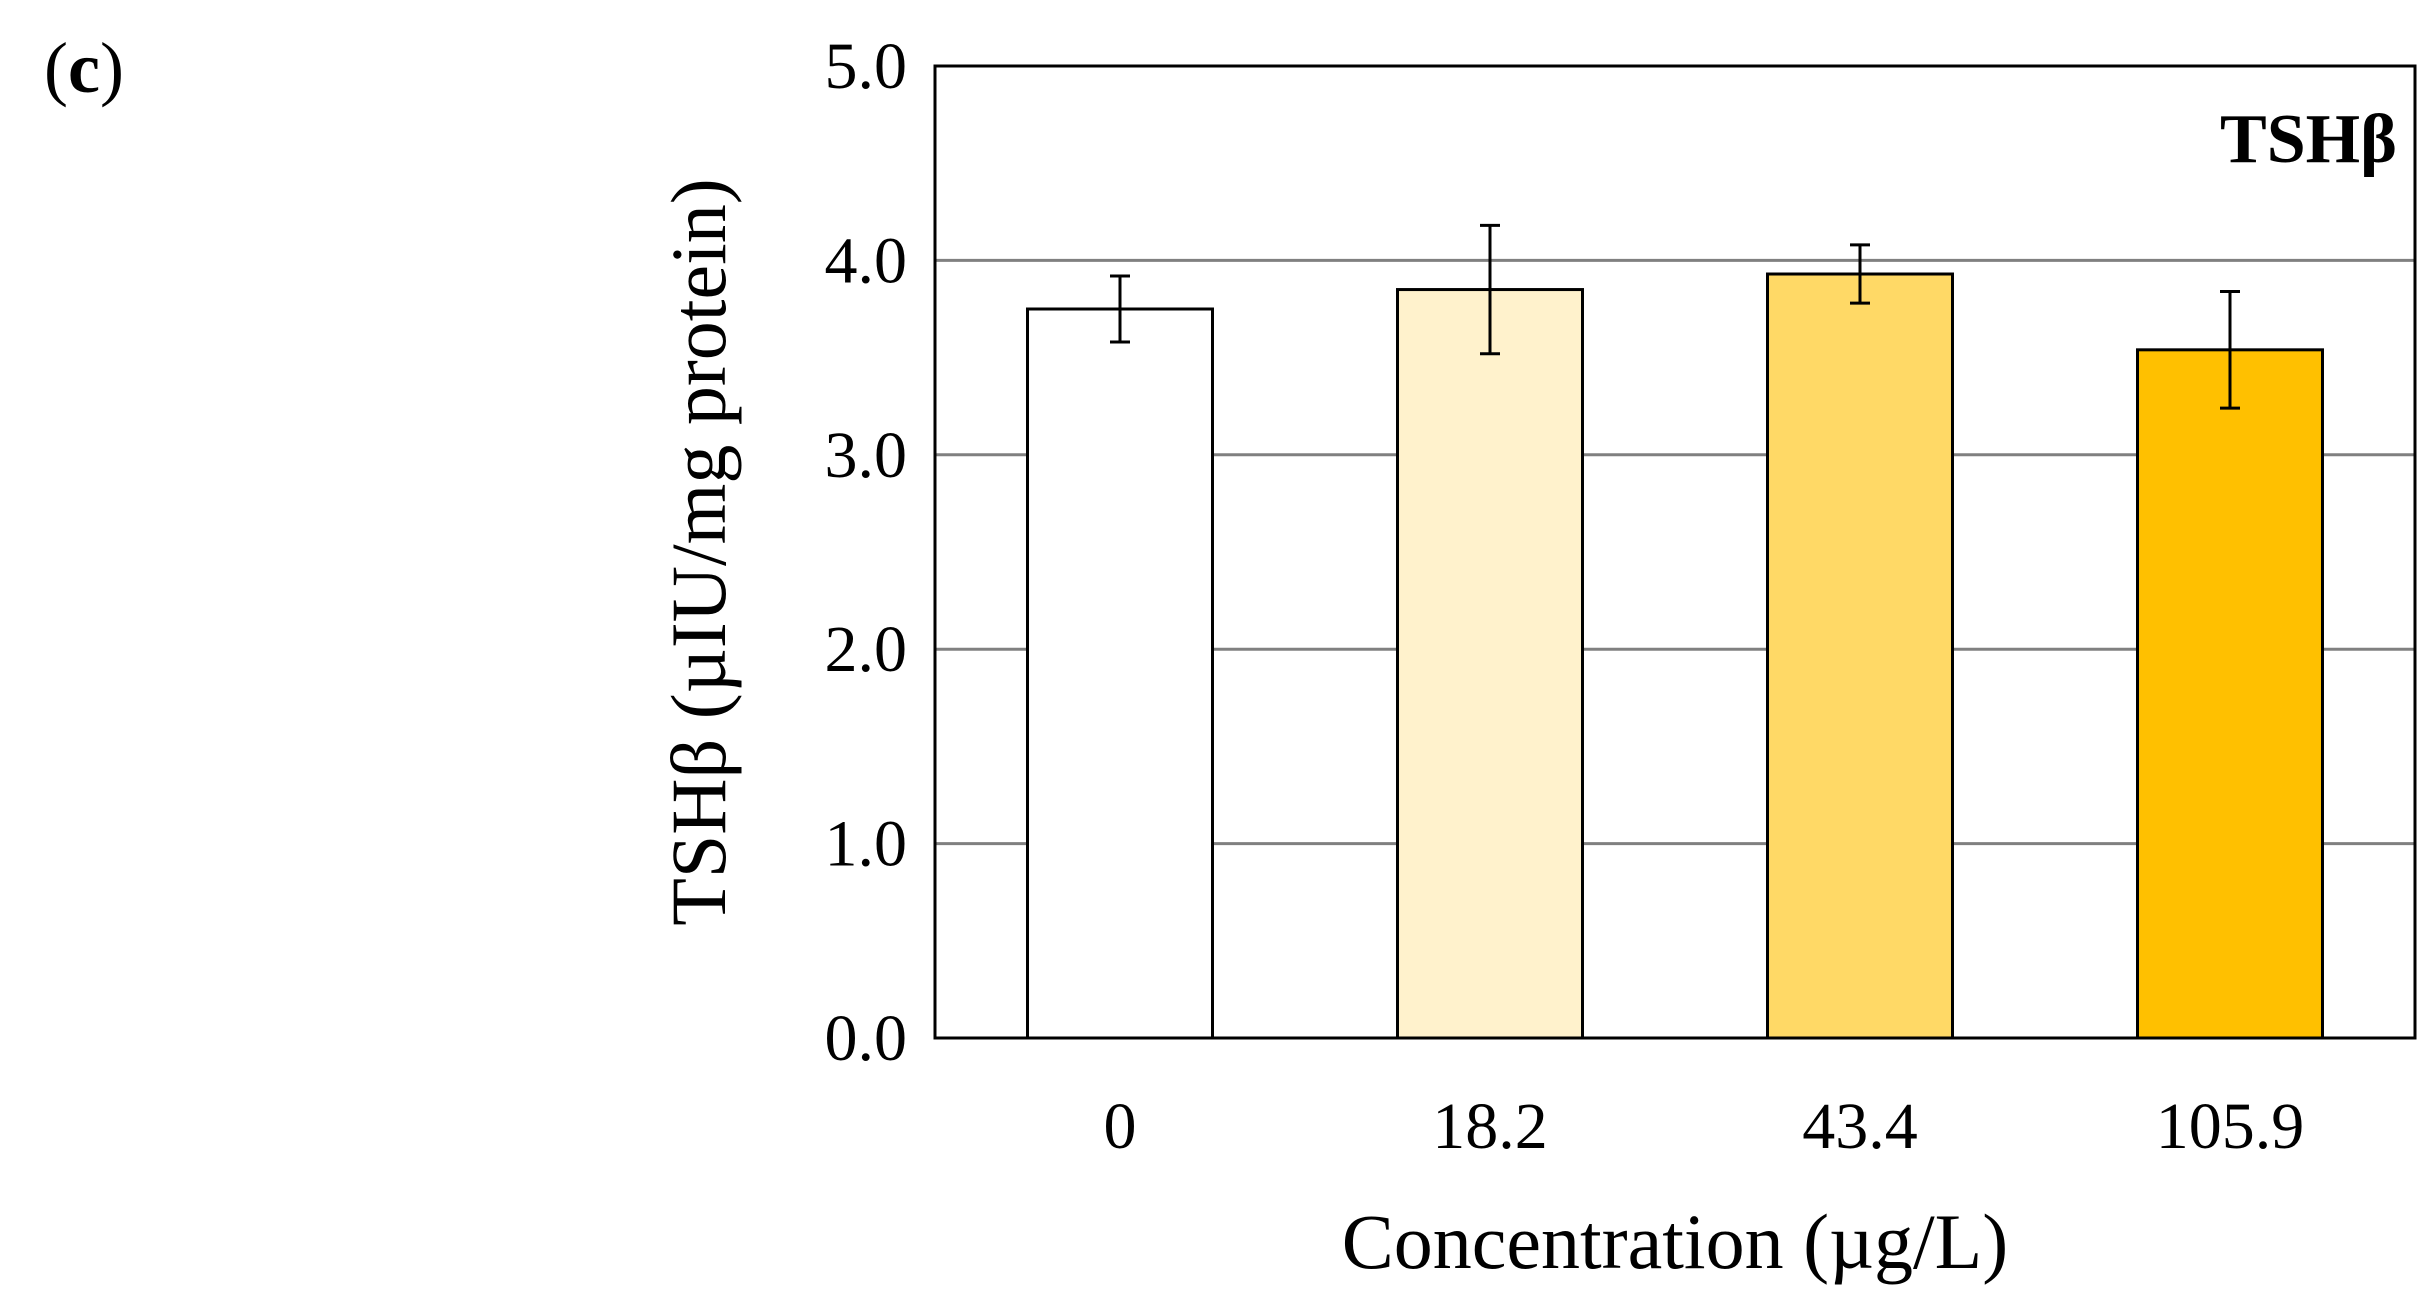 This screenshot has width=2433, height=1301. Describe the element at coordinates (866, 455) in the screenshot. I see `y-tick-label: 3.0` at that location.